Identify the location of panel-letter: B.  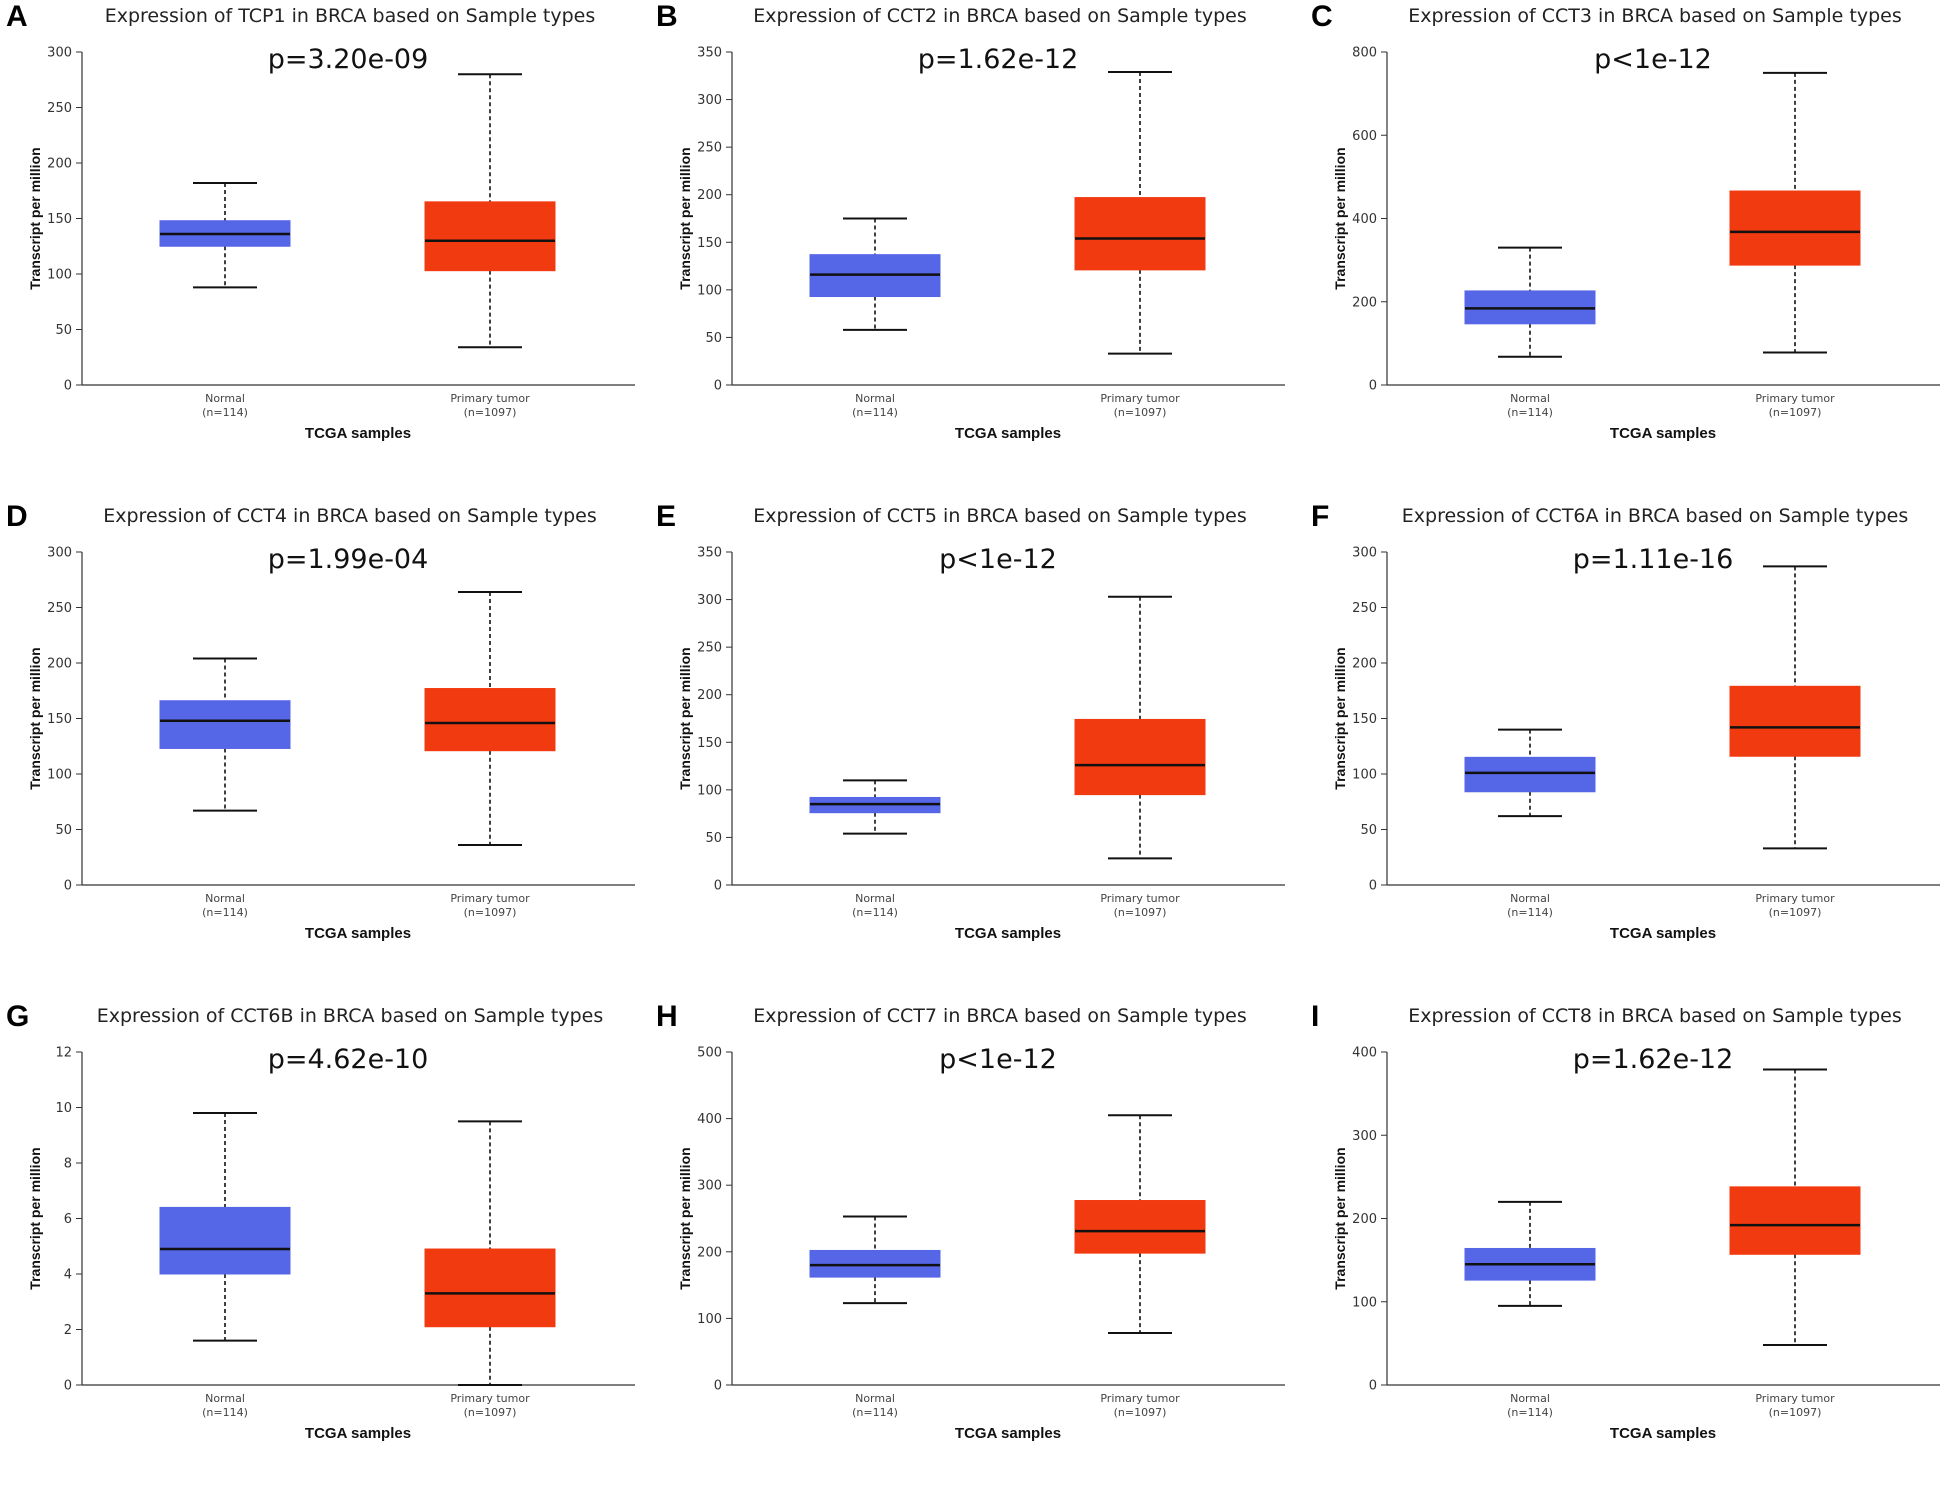
(667, 16).